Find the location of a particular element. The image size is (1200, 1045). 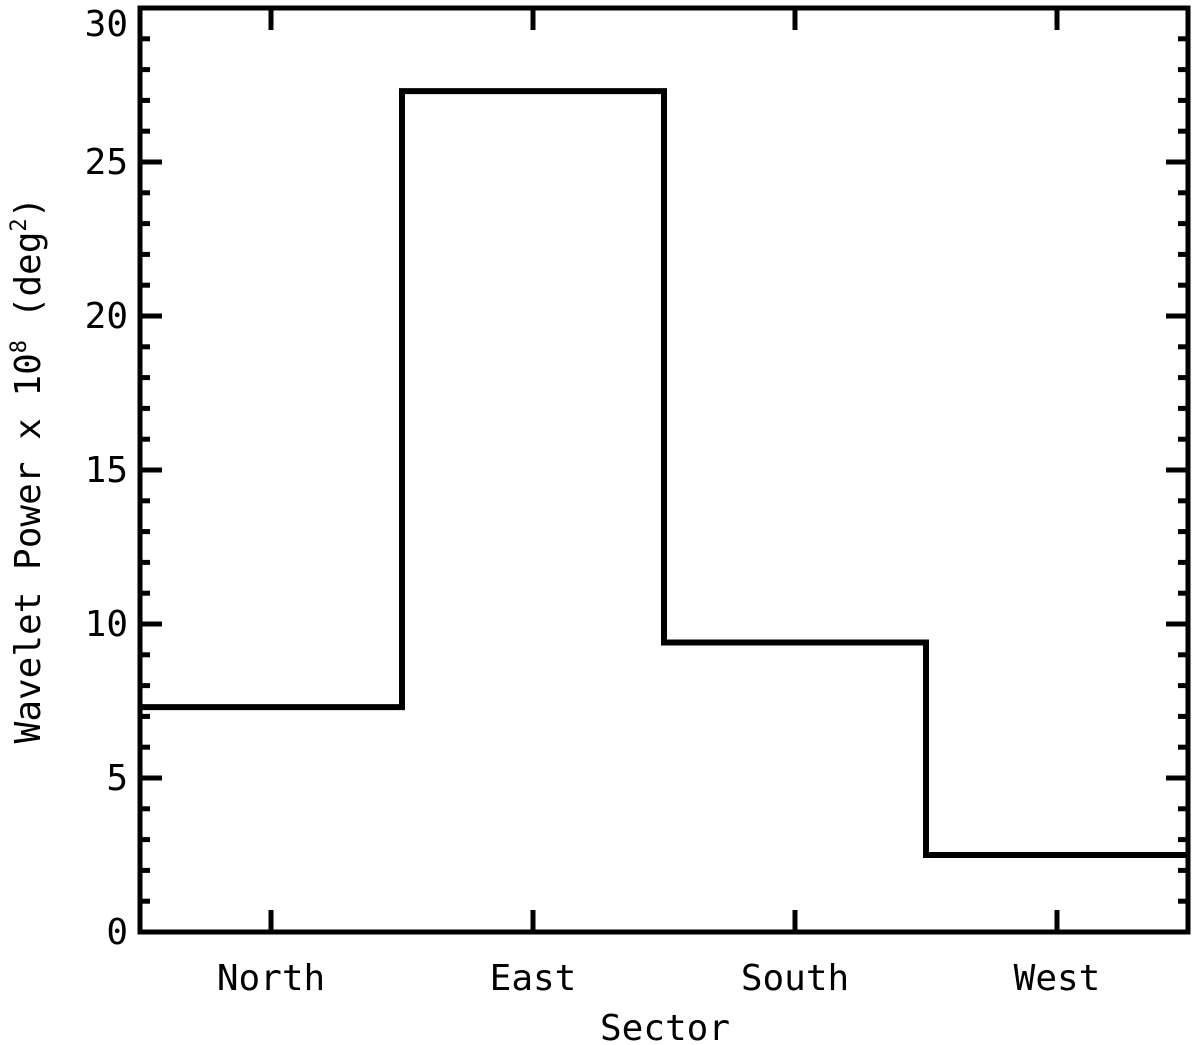

y-tick-label: 15 is located at coordinates (106, 470).